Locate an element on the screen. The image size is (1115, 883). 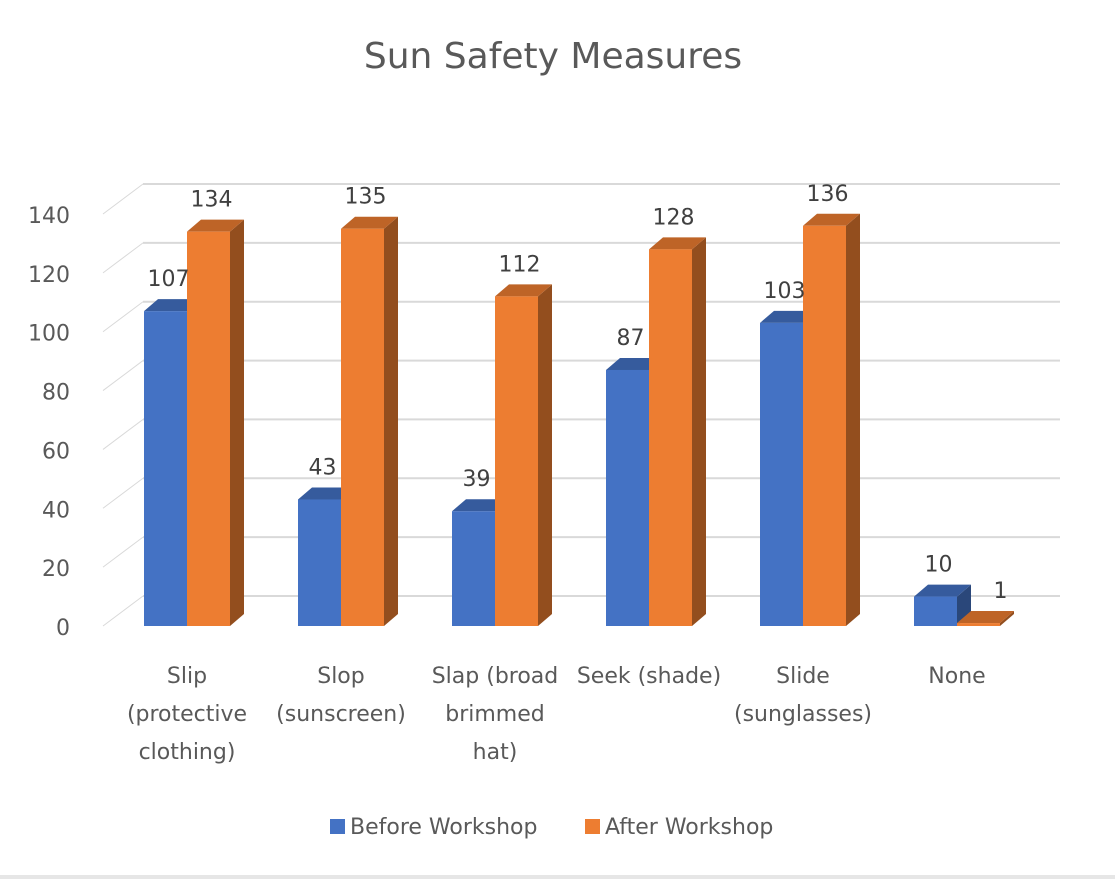
x-tick-label: Seek (shade) is located at coordinates (649, 676).